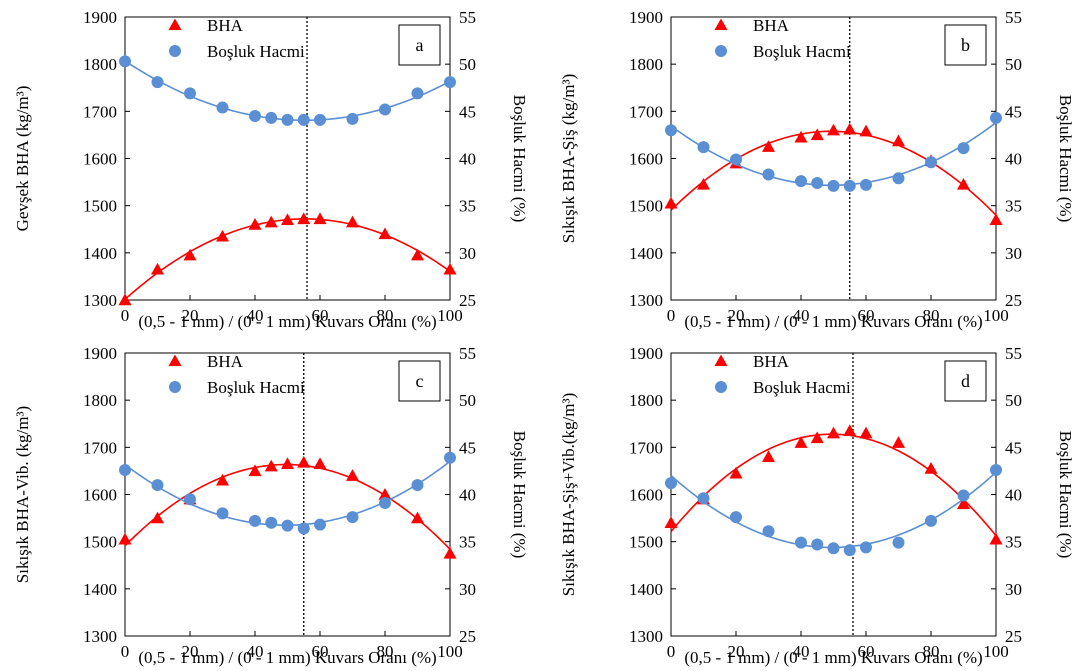 Image resolution: width=1091 pixels, height=671 pixels. I want to click on y-tick-label: 1800, so click(100, 64).